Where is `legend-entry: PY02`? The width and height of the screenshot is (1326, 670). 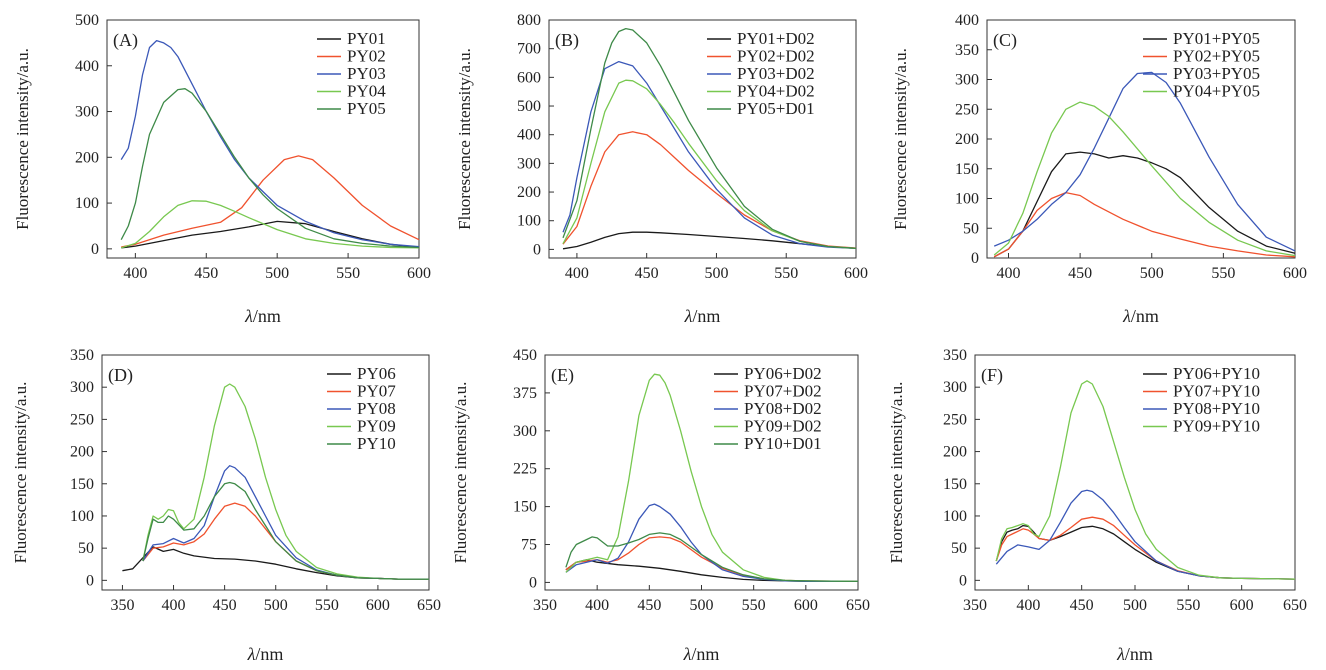
legend-entry: PY02 is located at coordinates (366, 56).